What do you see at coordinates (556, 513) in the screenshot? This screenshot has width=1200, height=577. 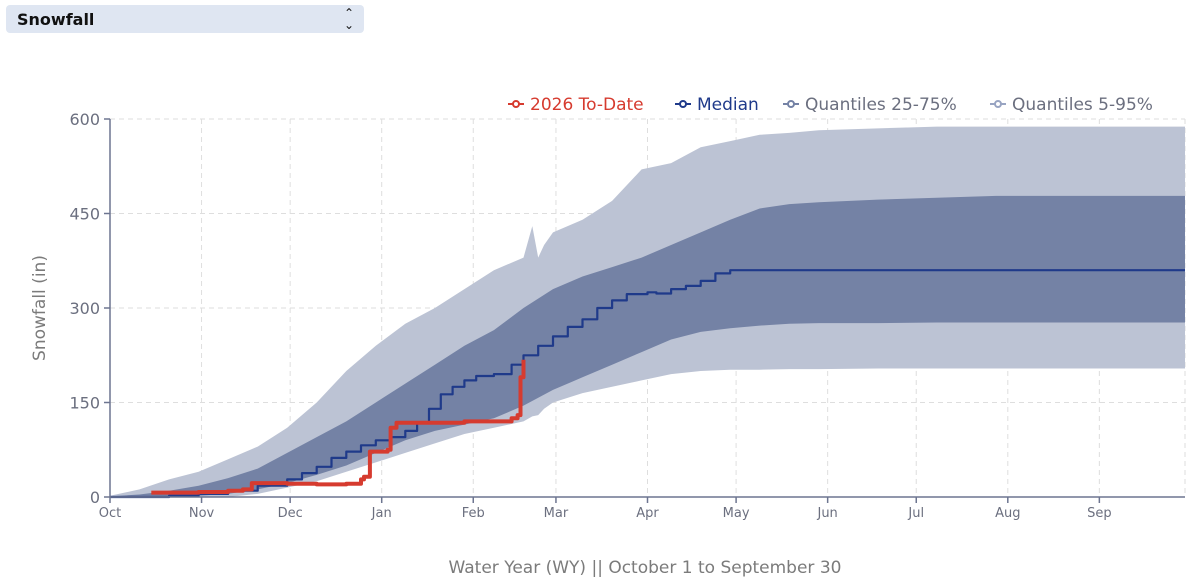 I see `x-tick-label: Mar` at bounding box center [556, 513].